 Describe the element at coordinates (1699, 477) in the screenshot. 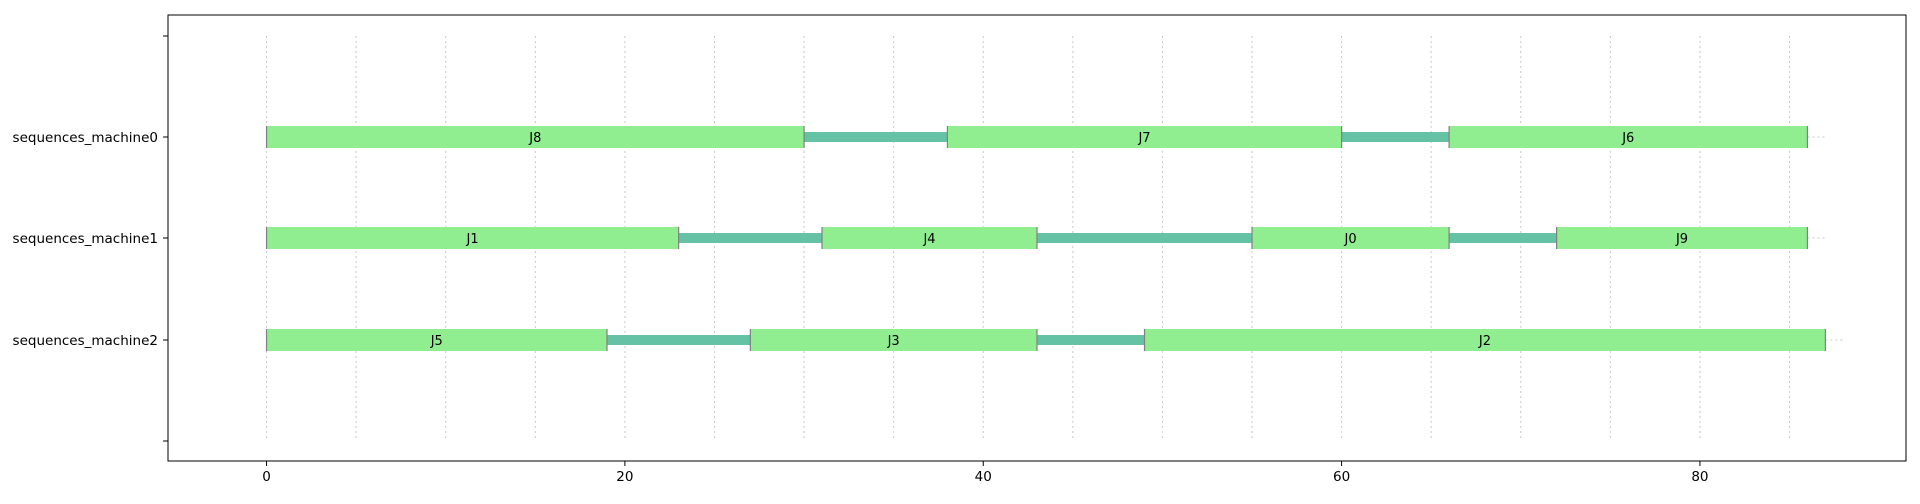

I see `x-tick-label: 80` at that location.